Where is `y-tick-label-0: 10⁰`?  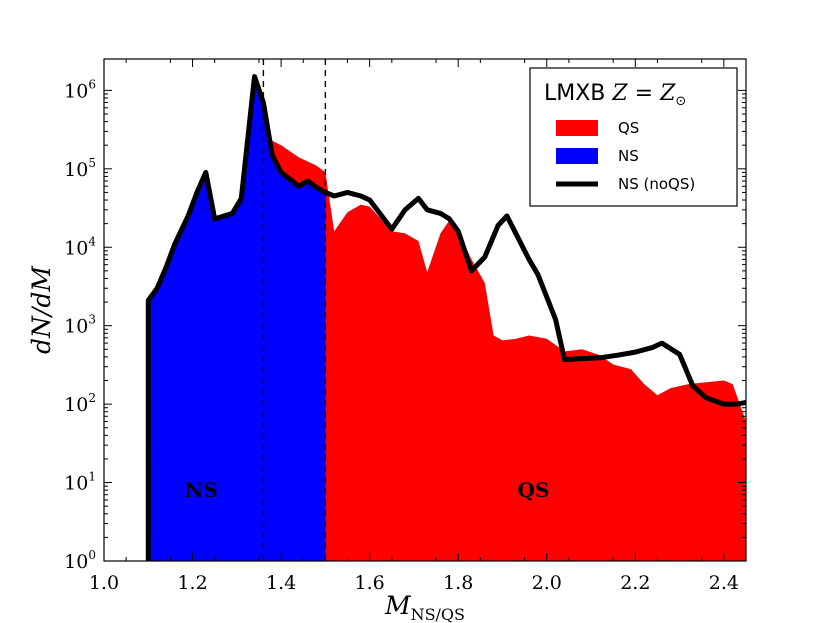 y-tick-label-0: 10⁰ is located at coordinates (80, 560).